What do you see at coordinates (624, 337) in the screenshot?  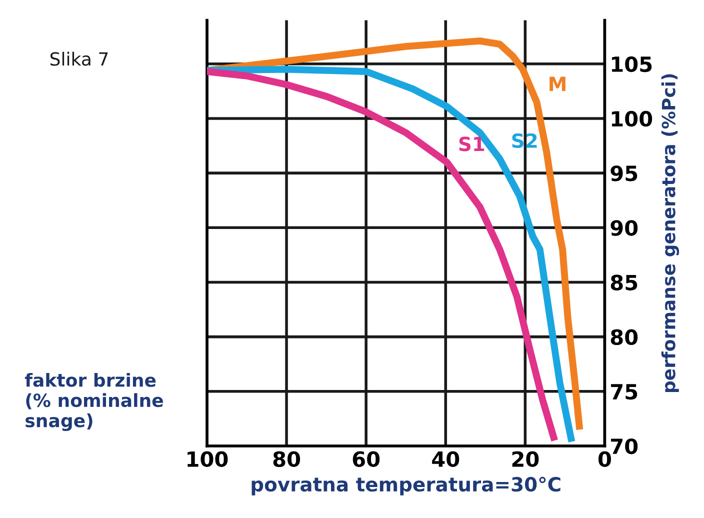 I see `y-tick-label: 80` at bounding box center [624, 337].